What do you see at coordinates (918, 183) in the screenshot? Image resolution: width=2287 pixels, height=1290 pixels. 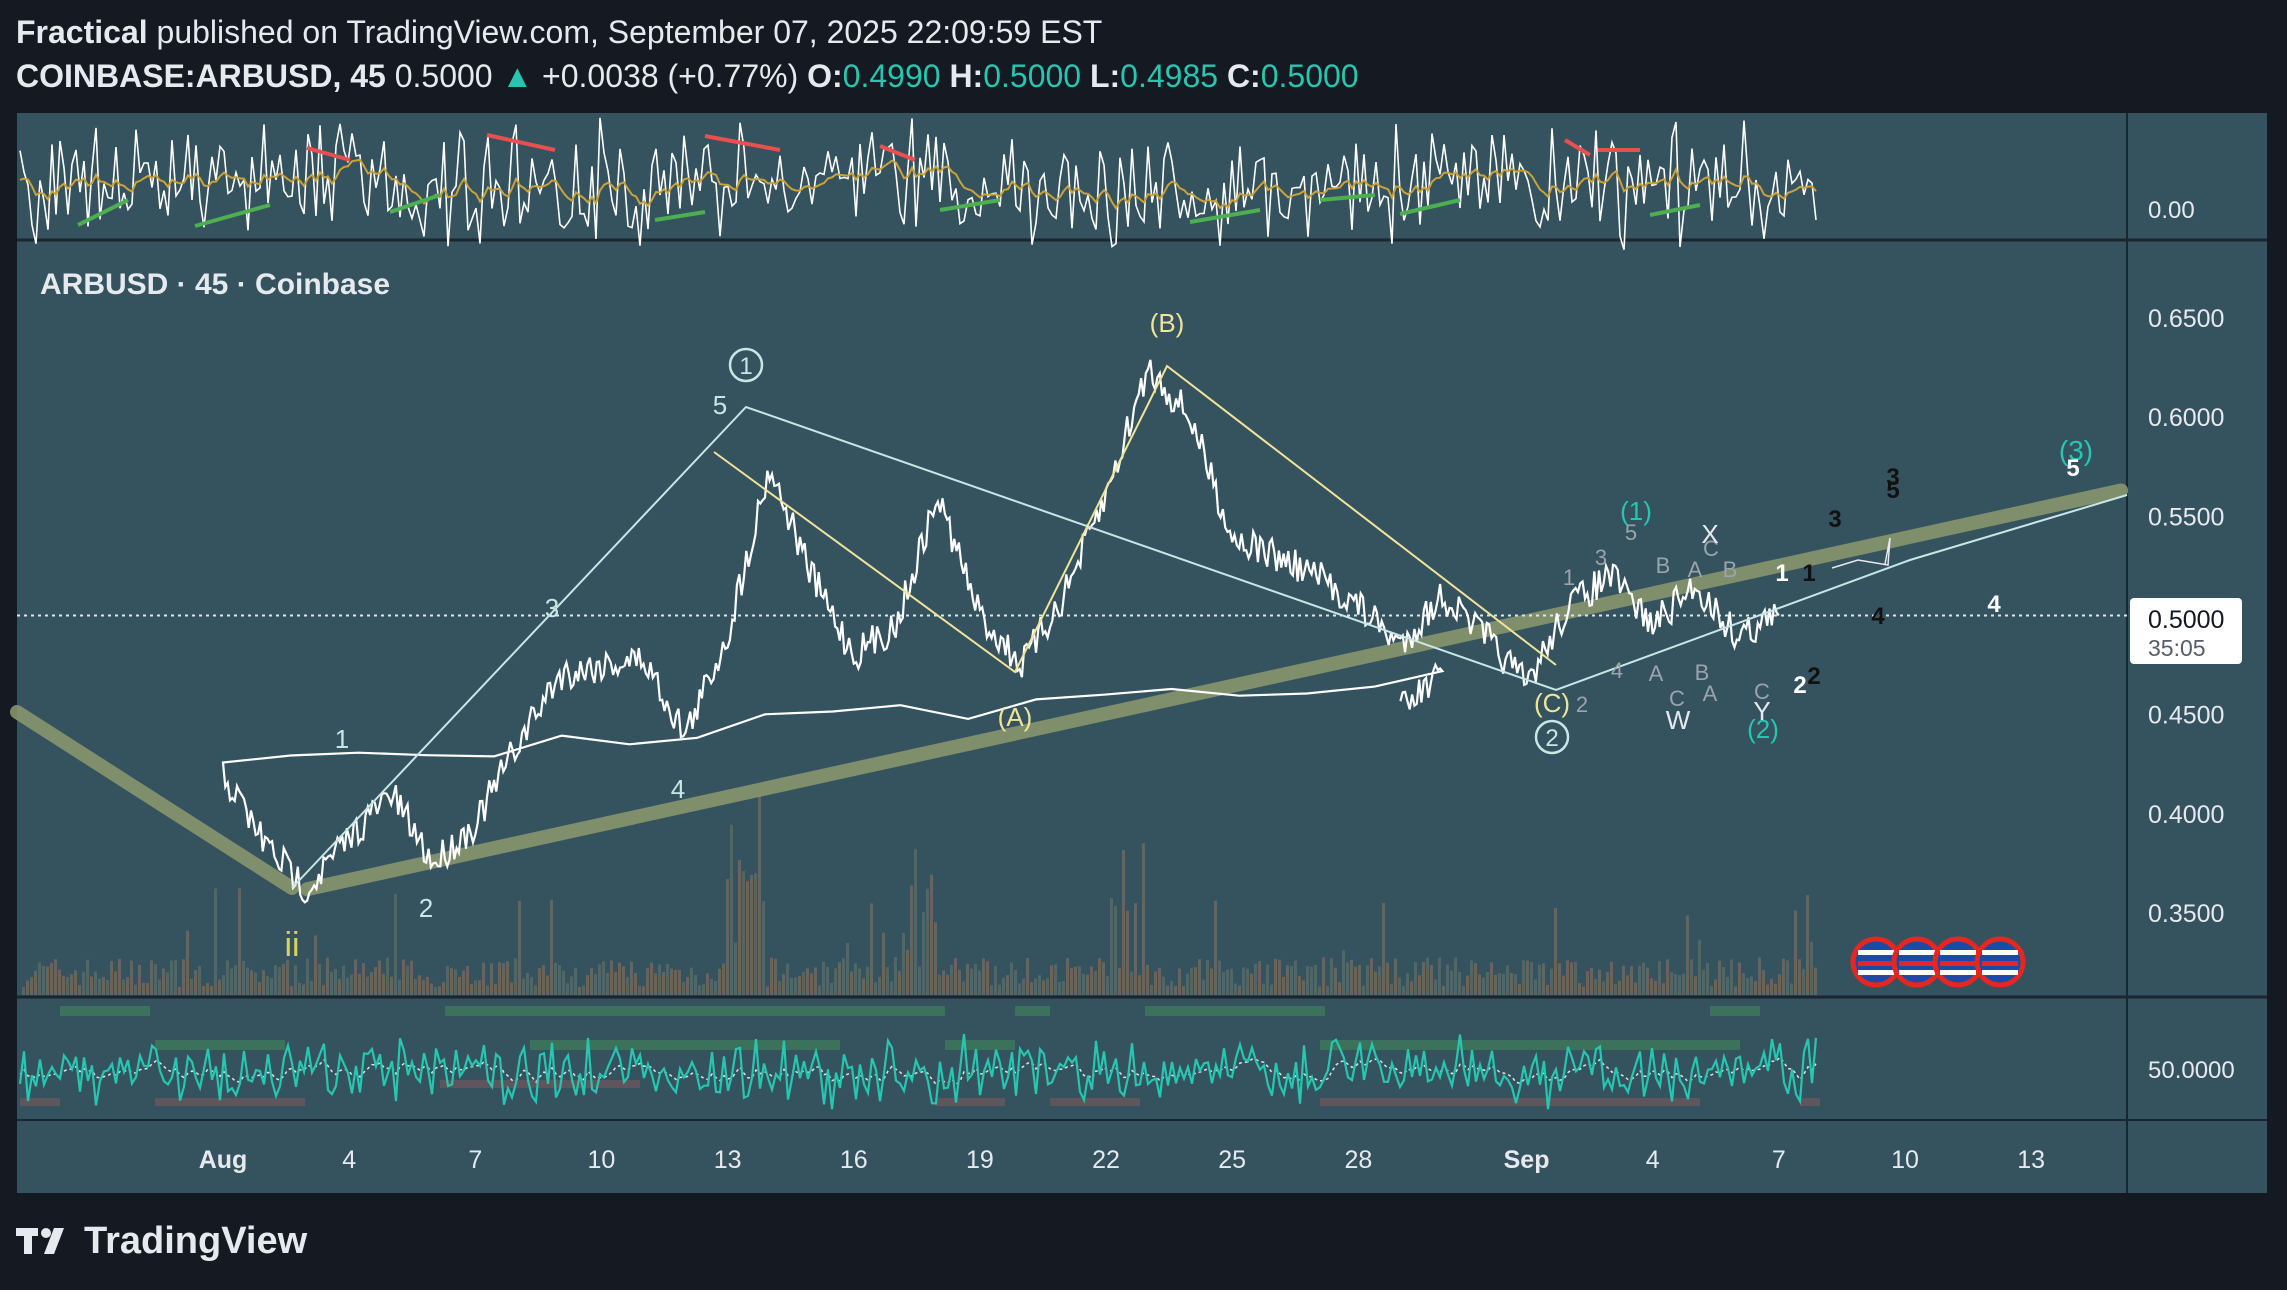 I see `osc-top-line` at bounding box center [918, 183].